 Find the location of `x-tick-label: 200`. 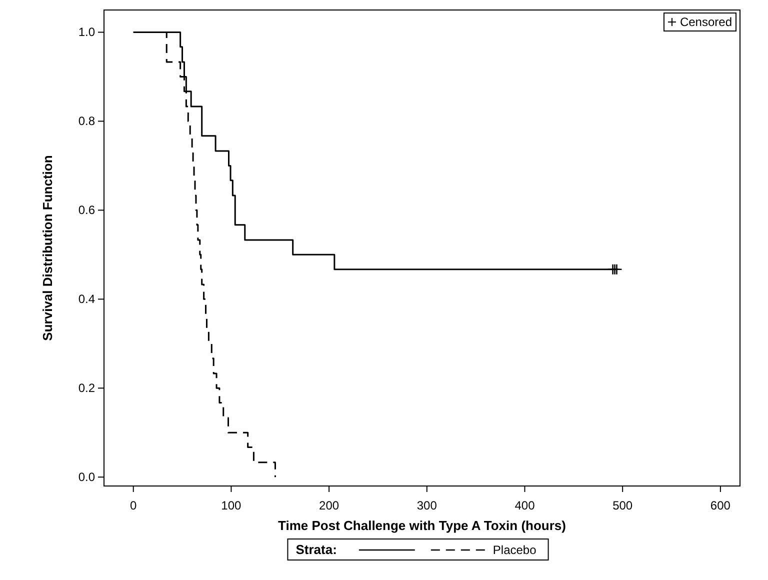

x-tick-label: 200 is located at coordinates (329, 505).